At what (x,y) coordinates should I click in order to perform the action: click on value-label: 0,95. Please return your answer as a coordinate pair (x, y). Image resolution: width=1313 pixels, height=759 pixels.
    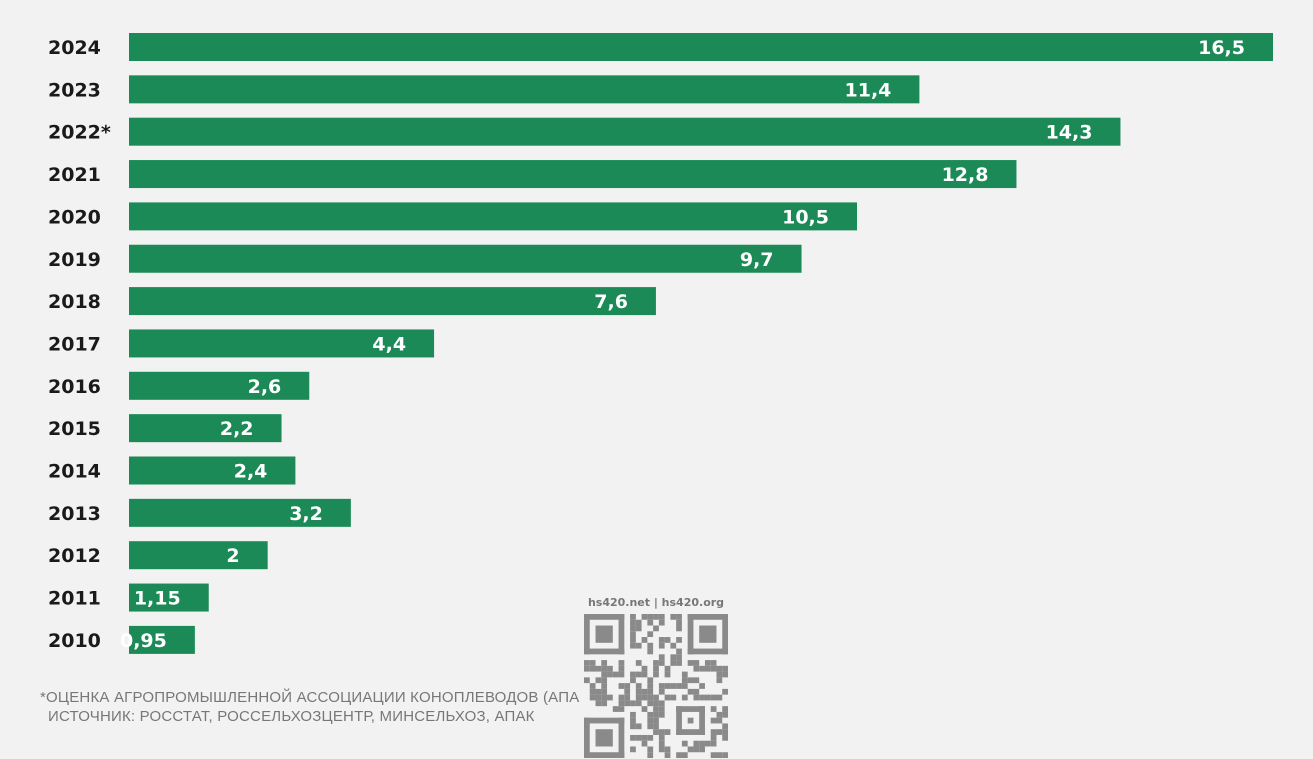
    Looking at the image, I should click on (143, 641).